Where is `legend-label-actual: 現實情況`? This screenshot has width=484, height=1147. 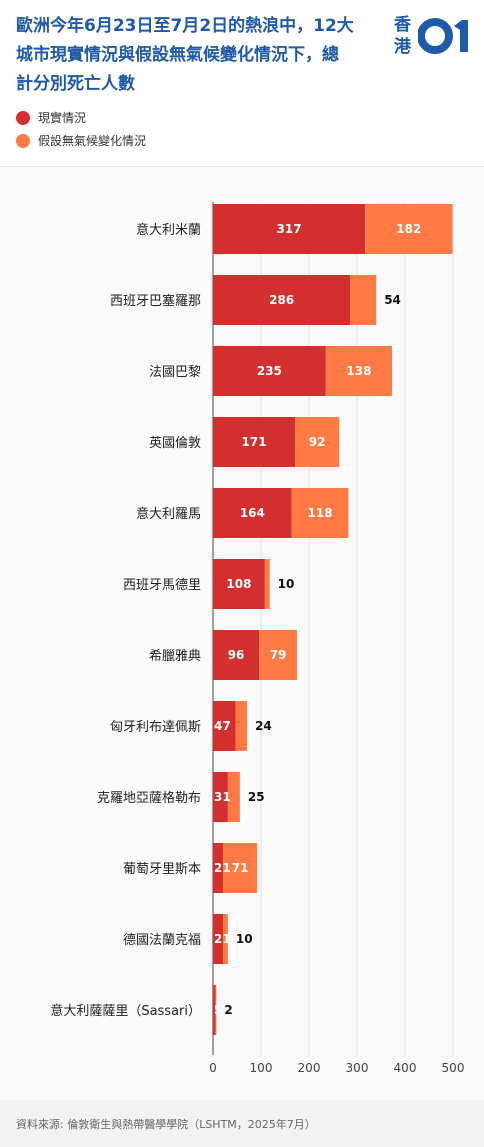
legend-label-actual: 現實情況 is located at coordinates (62, 118).